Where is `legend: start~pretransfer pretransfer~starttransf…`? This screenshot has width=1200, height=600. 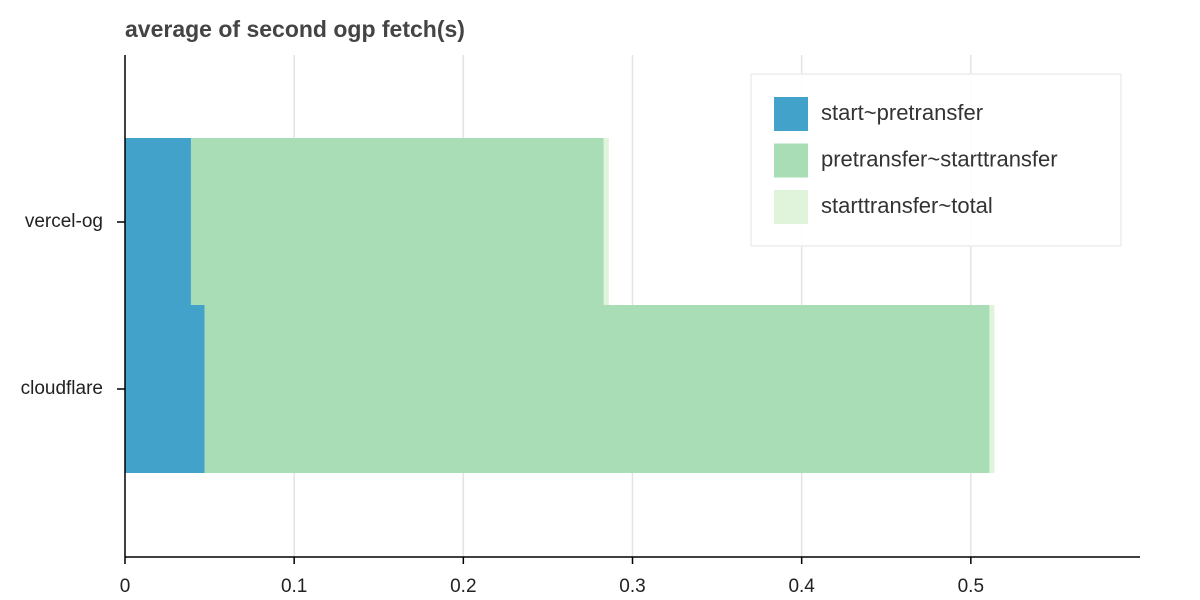
legend: start~pretransfer pretransfer~starttransf… is located at coordinates (936, 160).